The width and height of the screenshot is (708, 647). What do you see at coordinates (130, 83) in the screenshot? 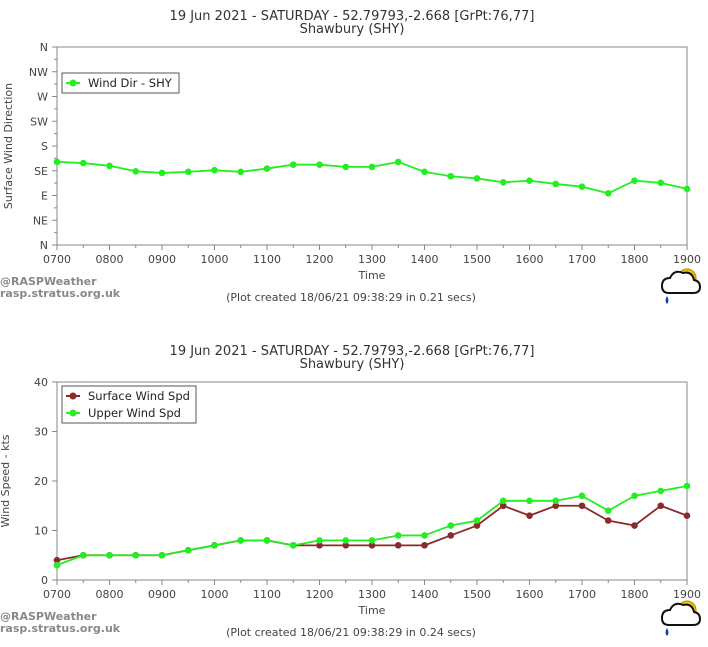
I see `legend-entry-wind-dir: Wind Dir - SHY` at bounding box center [130, 83].